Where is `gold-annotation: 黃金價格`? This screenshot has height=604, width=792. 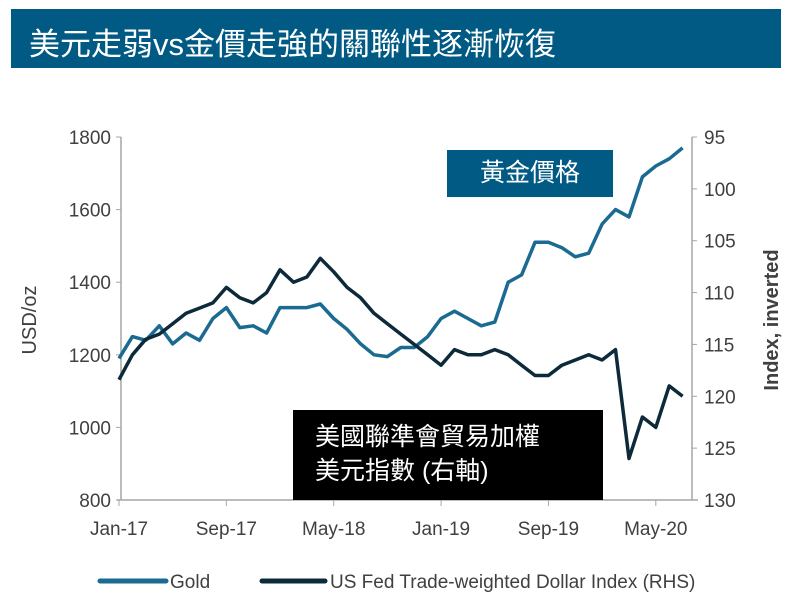 gold-annotation: 黃金價格 is located at coordinates (530, 173).